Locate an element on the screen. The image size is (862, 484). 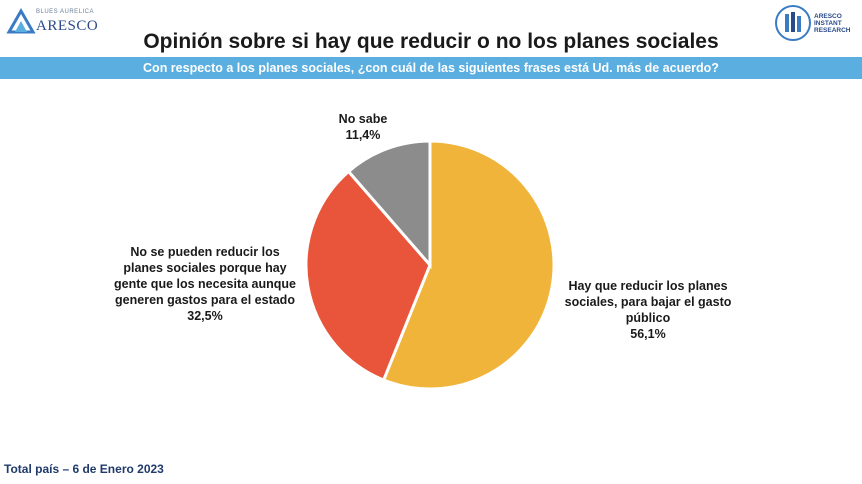
logo-brand-text: ARESCO is located at coordinates (67, 26).